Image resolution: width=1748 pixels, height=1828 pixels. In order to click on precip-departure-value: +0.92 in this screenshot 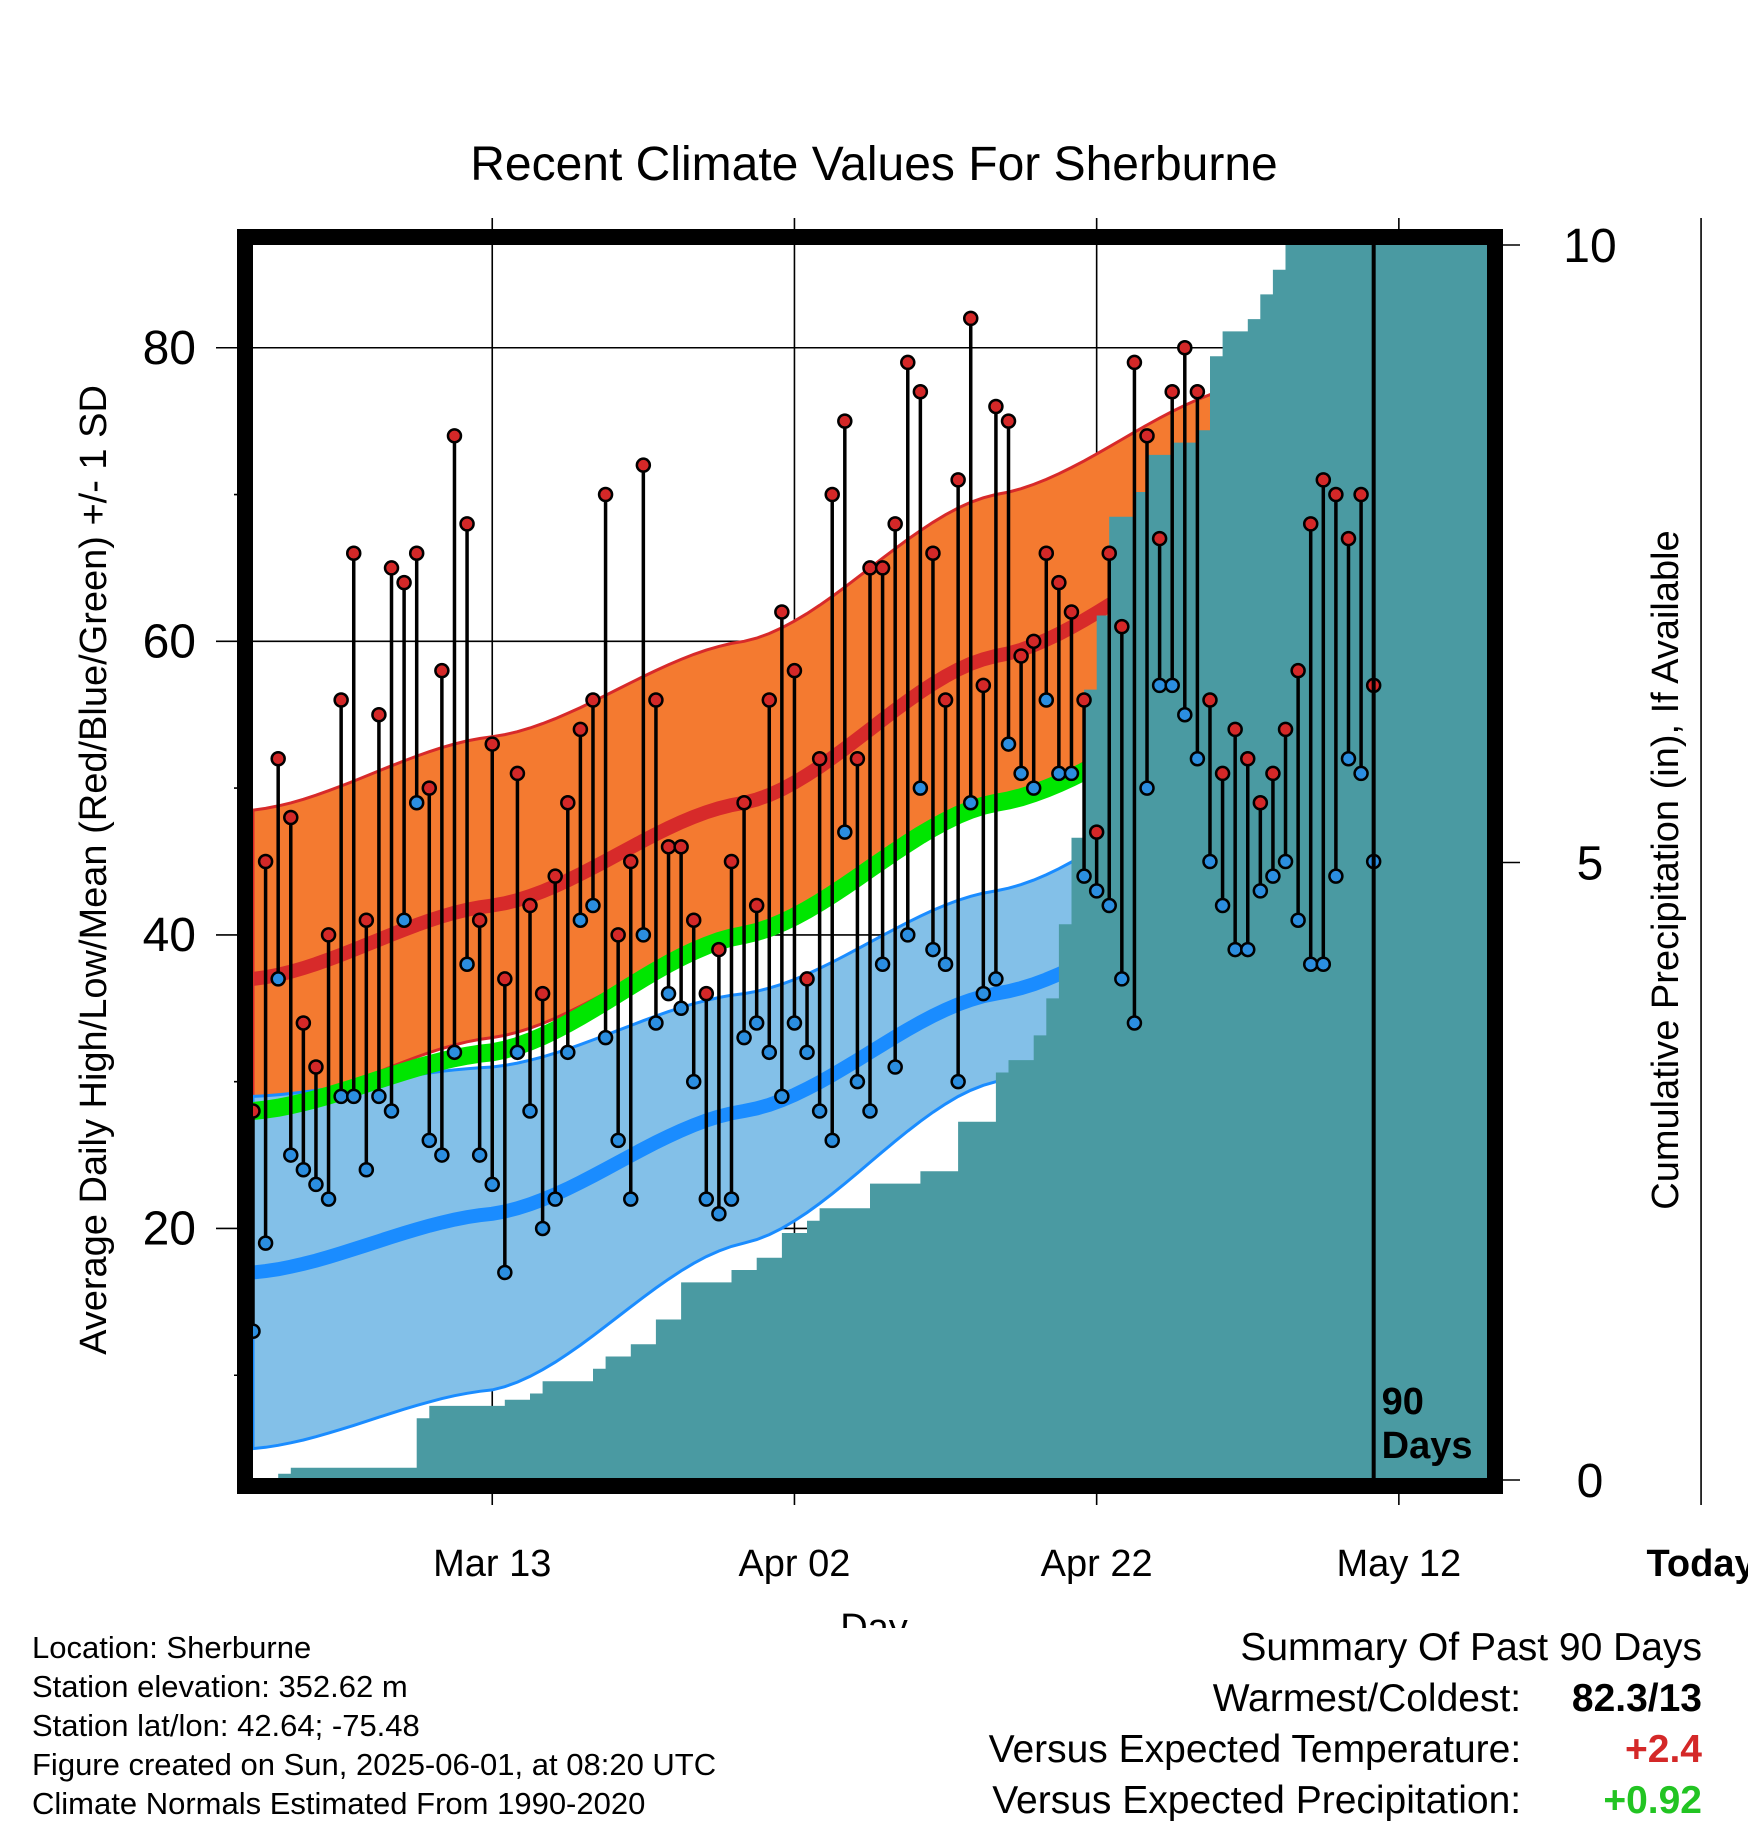, I will do `click(1652, 1800)`.